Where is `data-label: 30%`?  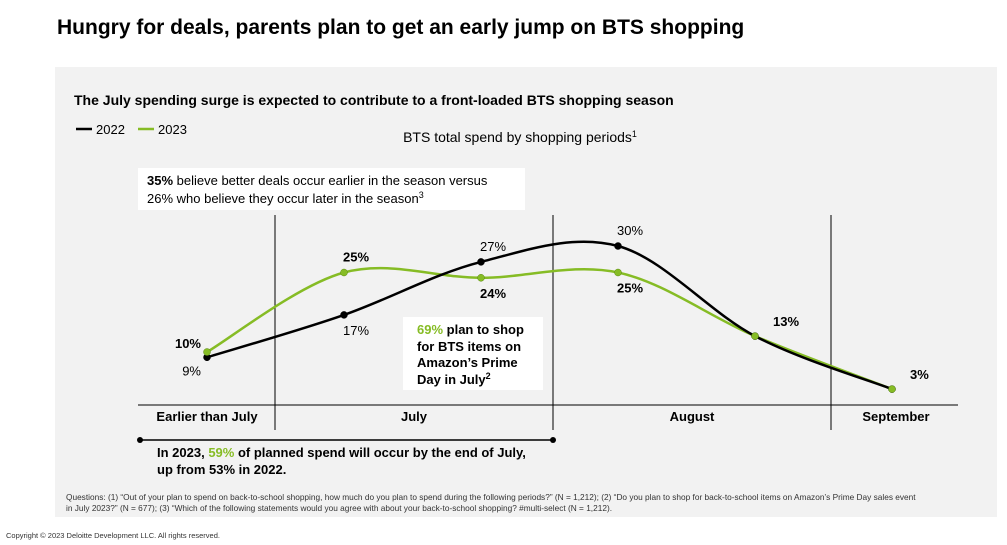
data-label: 30% is located at coordinates (630, 230).